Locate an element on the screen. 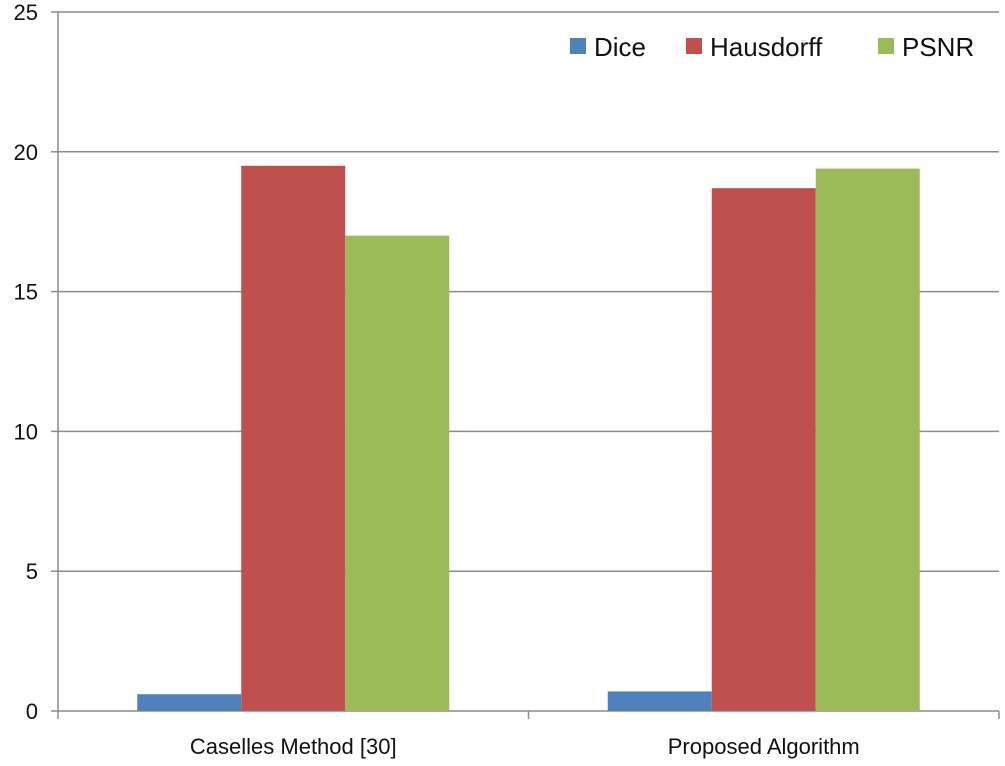  y-tick-label: 15 is located at coordinates (26, 292).